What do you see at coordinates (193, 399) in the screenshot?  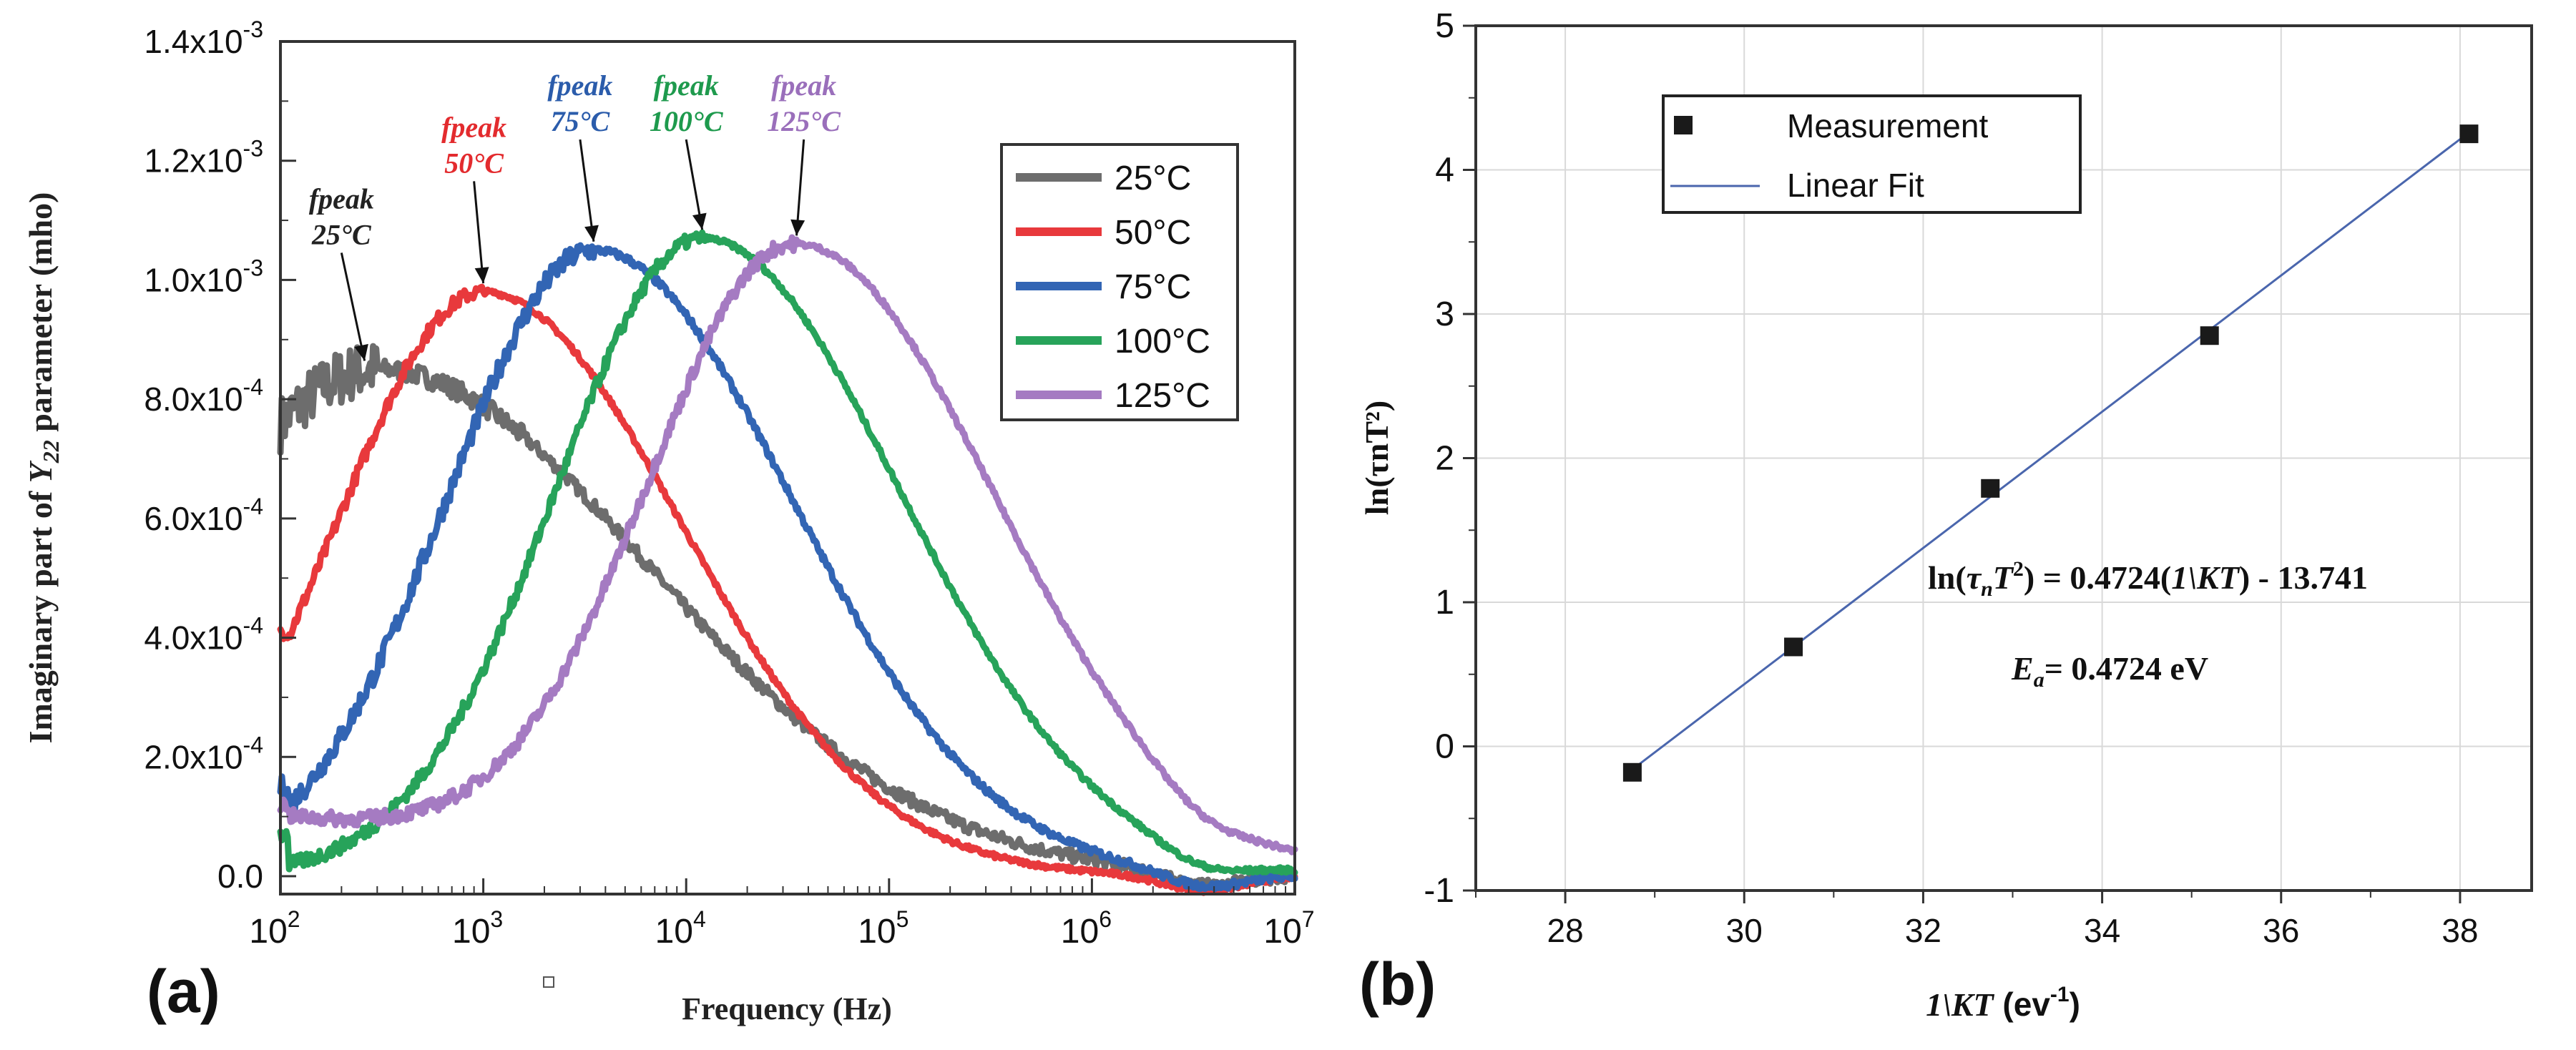 I see `y-tick-mantissa: 8.0x10` at bounding box center [193, 399].